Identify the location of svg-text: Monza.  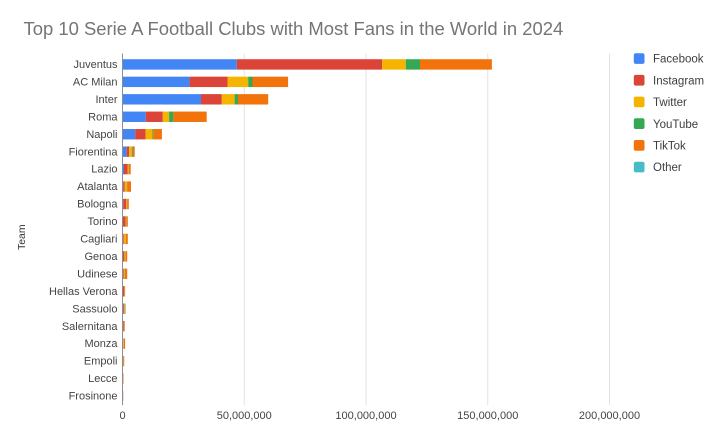
(101, 344).